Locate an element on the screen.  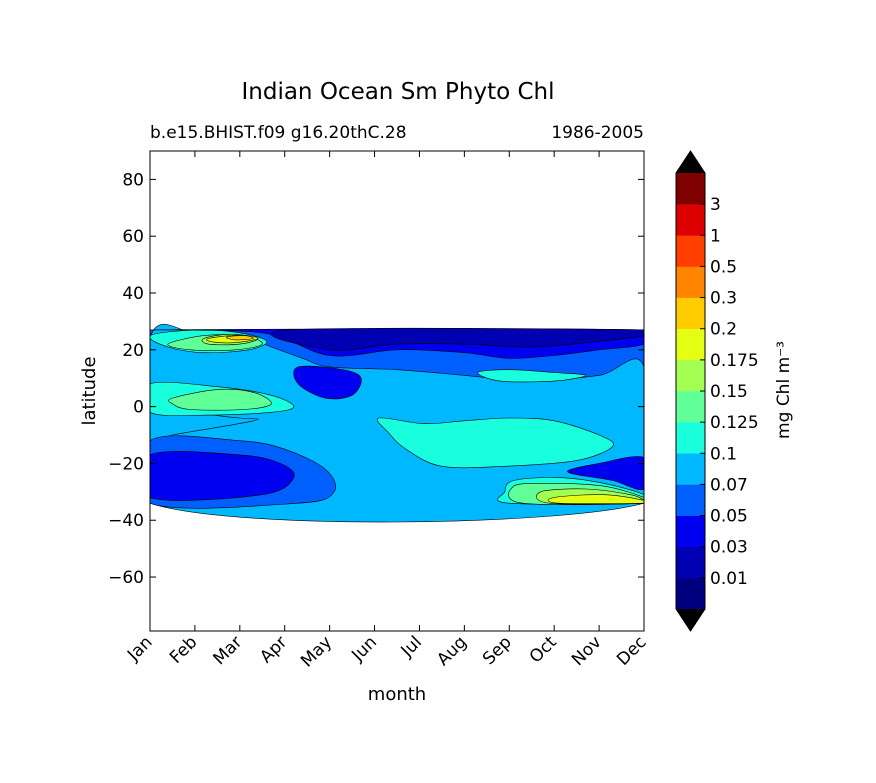
chart-subtitle-right: 1986-2005 is located at coordinates (597, 133).